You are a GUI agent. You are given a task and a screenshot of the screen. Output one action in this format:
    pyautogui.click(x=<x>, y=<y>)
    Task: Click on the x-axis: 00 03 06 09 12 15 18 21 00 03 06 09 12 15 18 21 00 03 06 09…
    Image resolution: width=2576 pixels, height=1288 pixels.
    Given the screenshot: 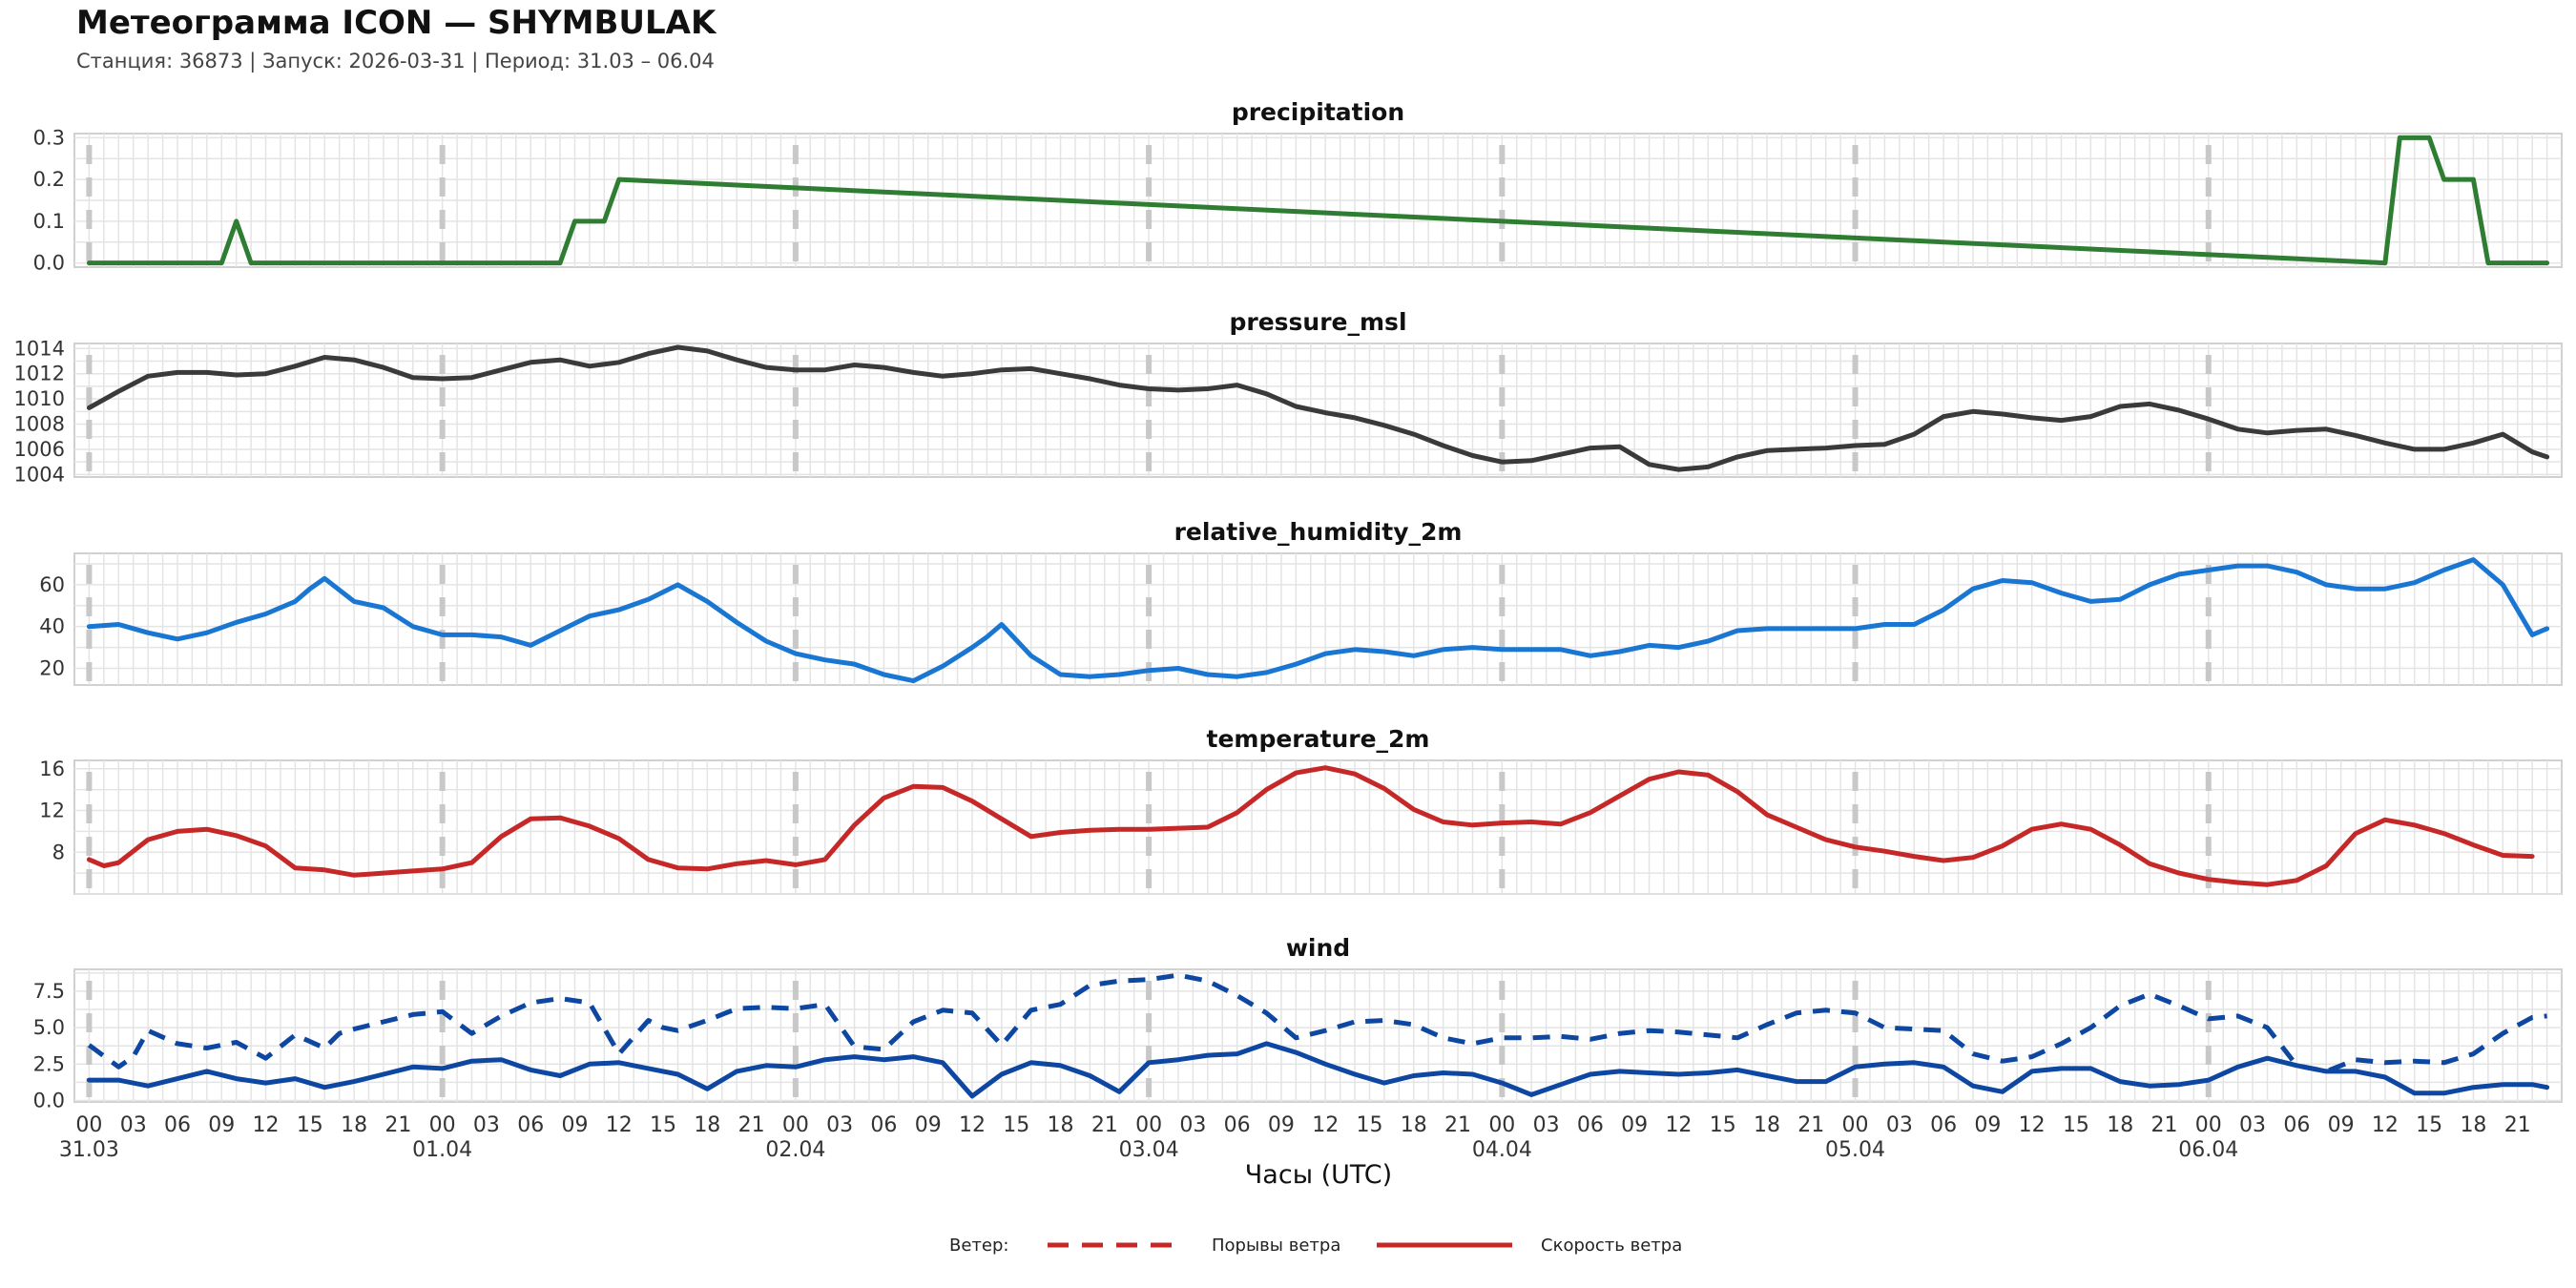 What is the action you would take?
    pyautogui.click(x=1295, y=1137)
    